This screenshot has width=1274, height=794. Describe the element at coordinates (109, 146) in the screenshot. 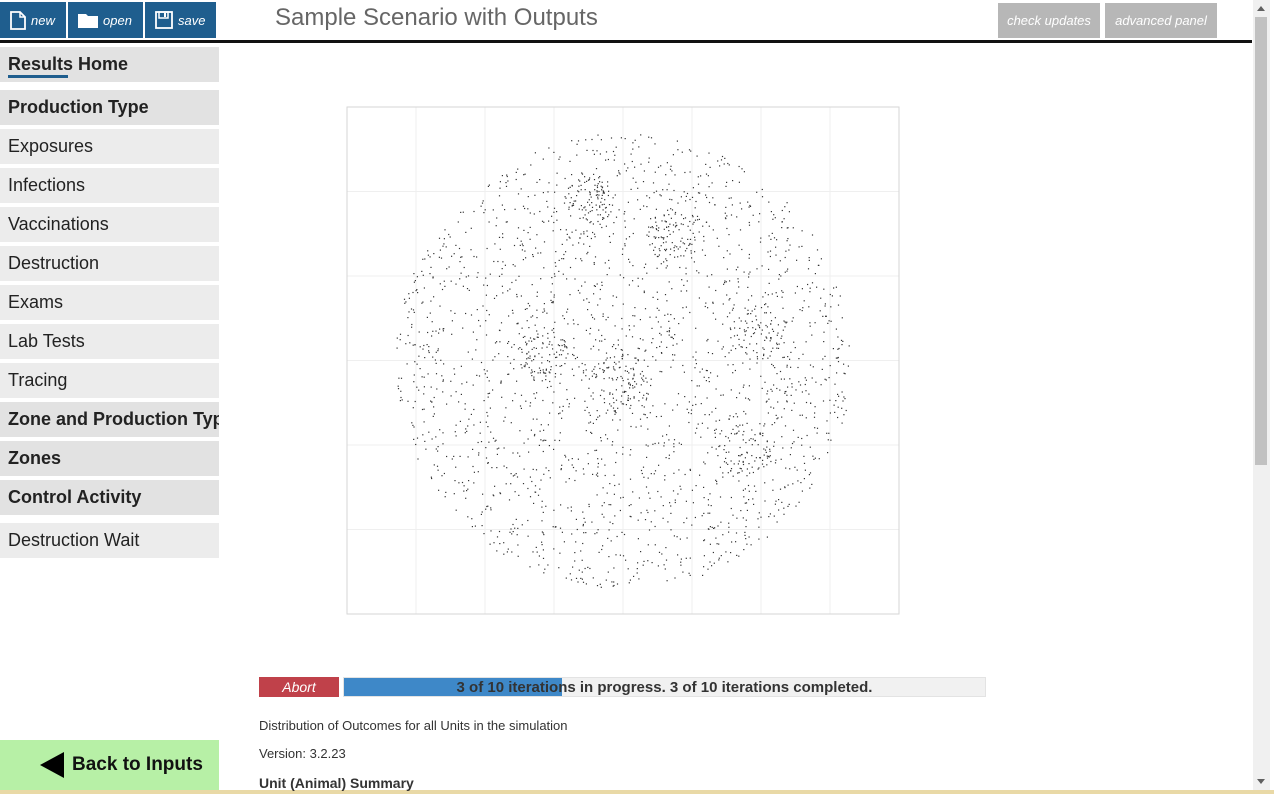

I see `sidebar-item-exposures: Exposures` at that location.